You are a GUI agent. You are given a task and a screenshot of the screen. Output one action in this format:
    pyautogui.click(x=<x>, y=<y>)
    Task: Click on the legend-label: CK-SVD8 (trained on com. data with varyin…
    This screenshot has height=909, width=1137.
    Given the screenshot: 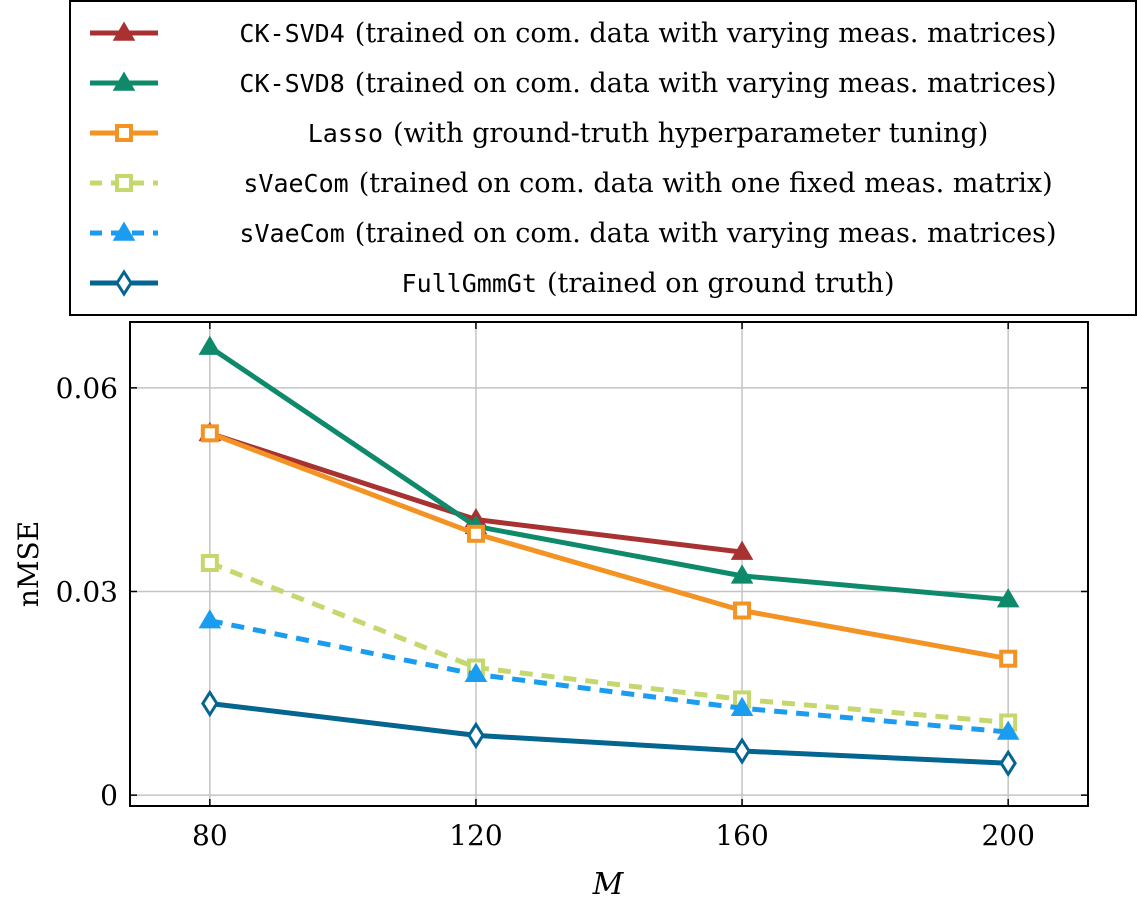 What is the action you would take?
    pyautogui.click(x=647, y=83)
    